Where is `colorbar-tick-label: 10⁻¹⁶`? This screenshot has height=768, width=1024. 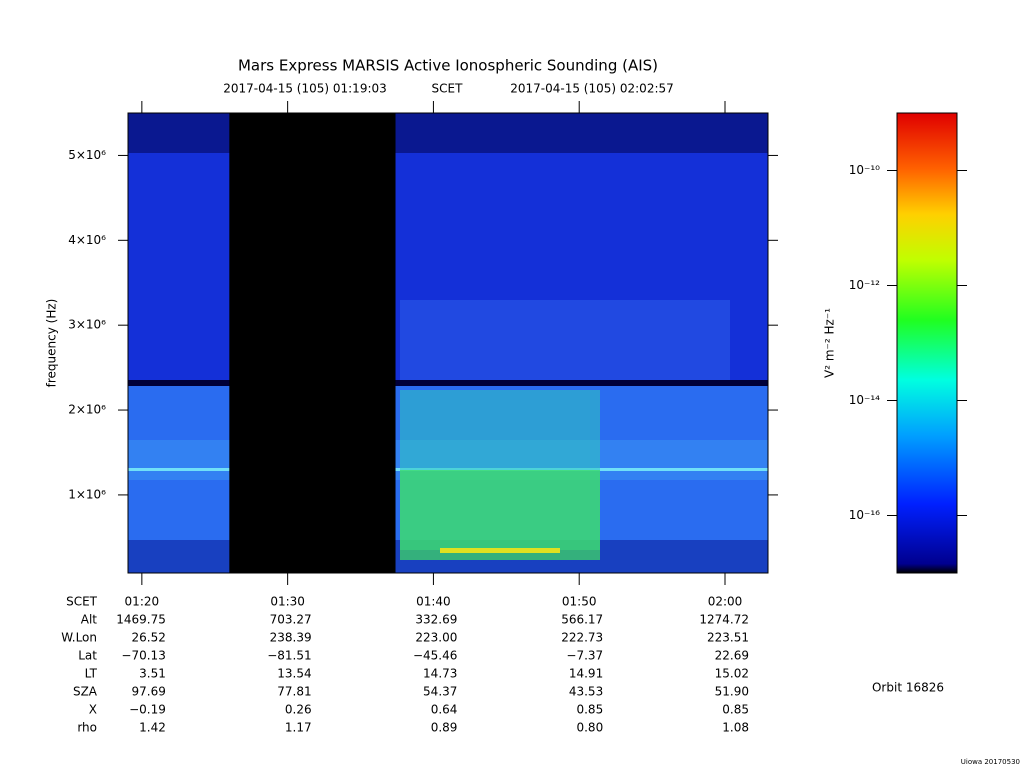
colorbar-tick-label: 10⁻¹⁶ is located at coordinates (864, 515).